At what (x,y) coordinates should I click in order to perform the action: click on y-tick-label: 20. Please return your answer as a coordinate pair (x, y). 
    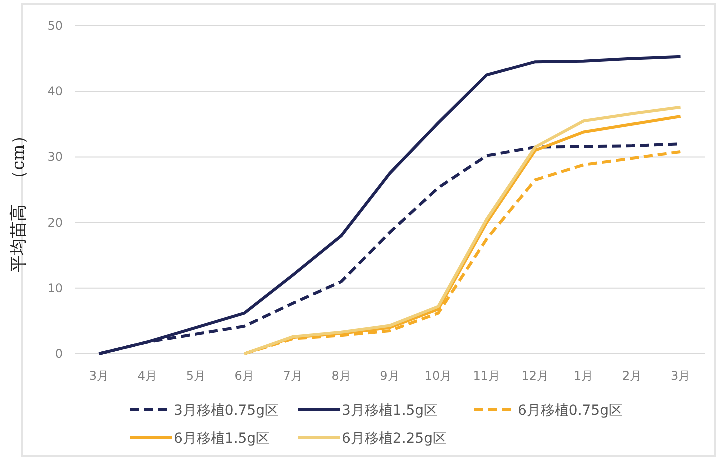
    Looking at the image, I should click on (55, 223).